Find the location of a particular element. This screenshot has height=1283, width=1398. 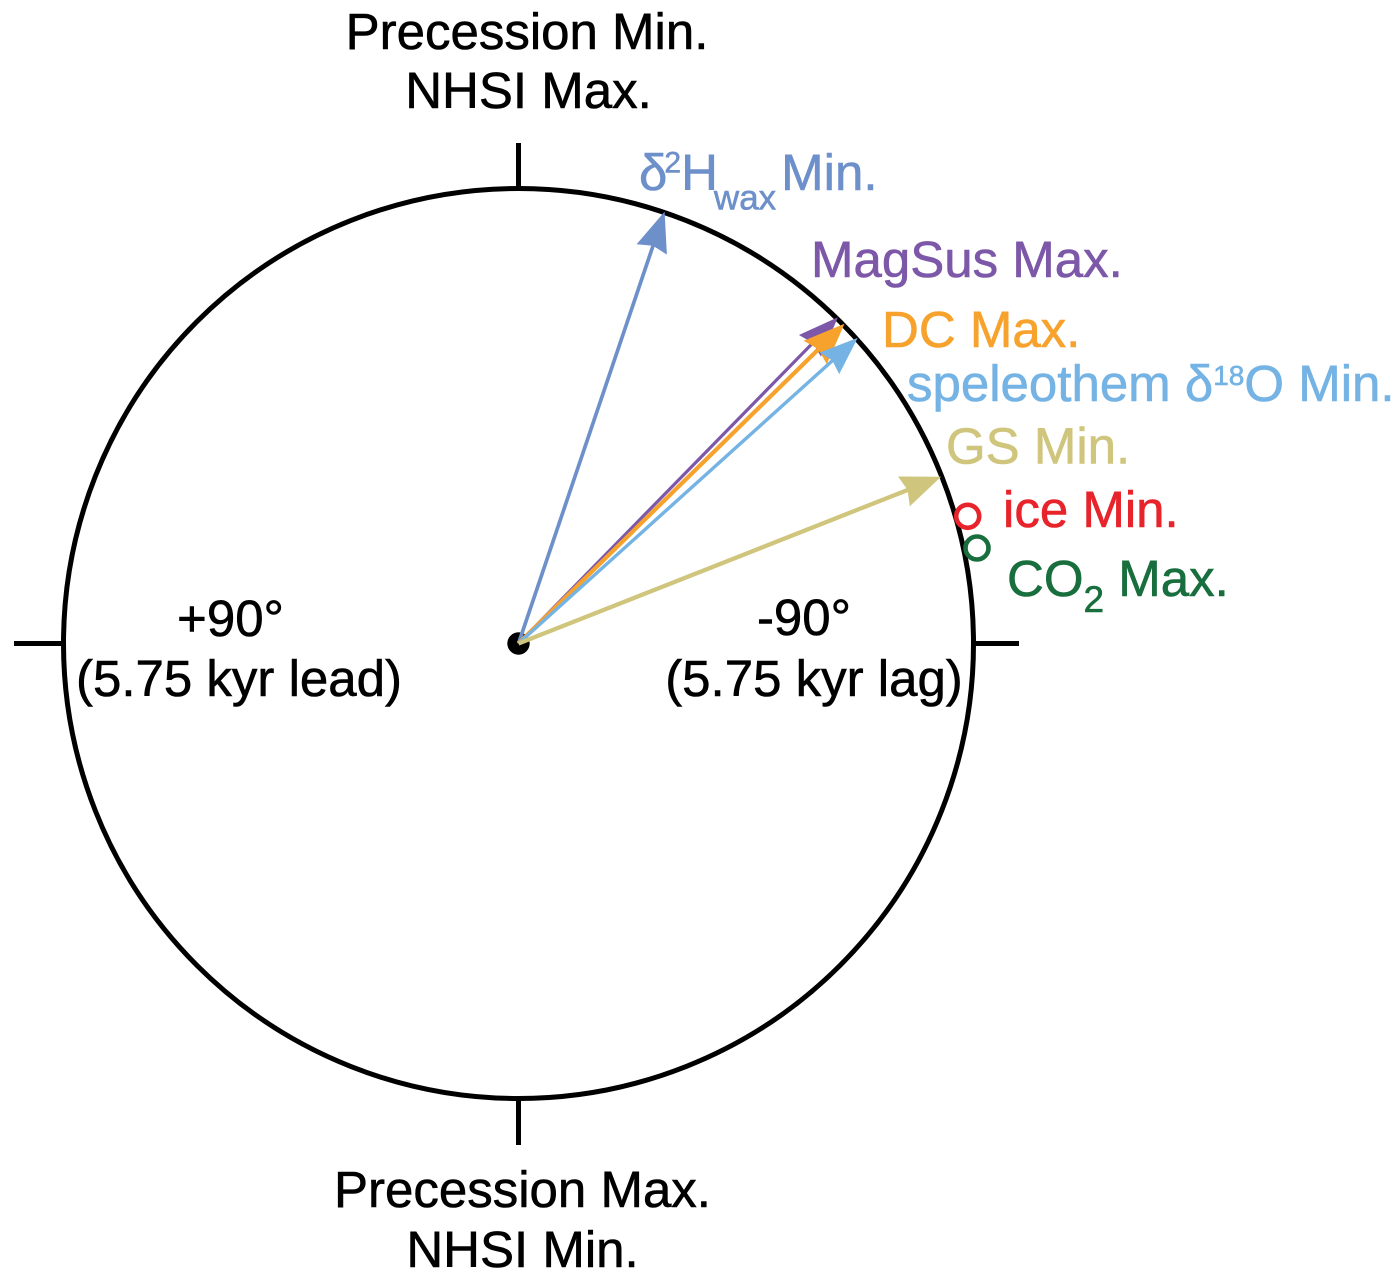

svg-text: GS Min. is located at coordinates (1038, 446).